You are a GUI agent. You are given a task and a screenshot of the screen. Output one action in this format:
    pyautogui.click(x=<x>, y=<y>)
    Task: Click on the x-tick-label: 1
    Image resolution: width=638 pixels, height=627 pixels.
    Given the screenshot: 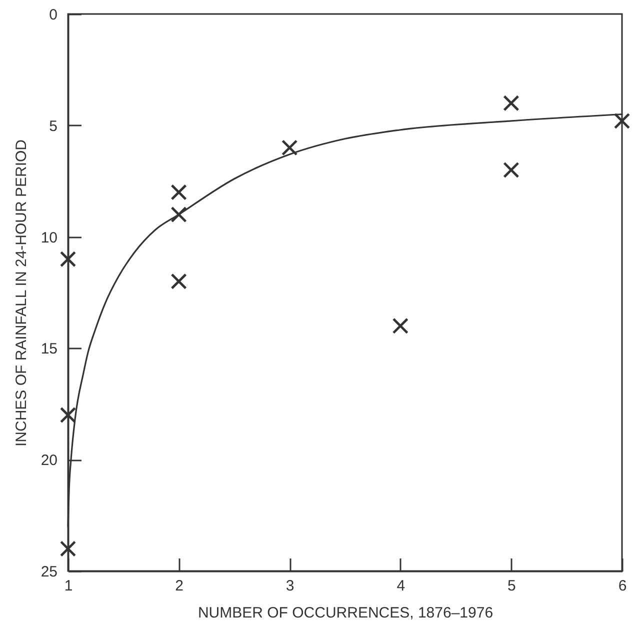 What is the action you would take?
    pyautogui.click(x=68, y=586)
    